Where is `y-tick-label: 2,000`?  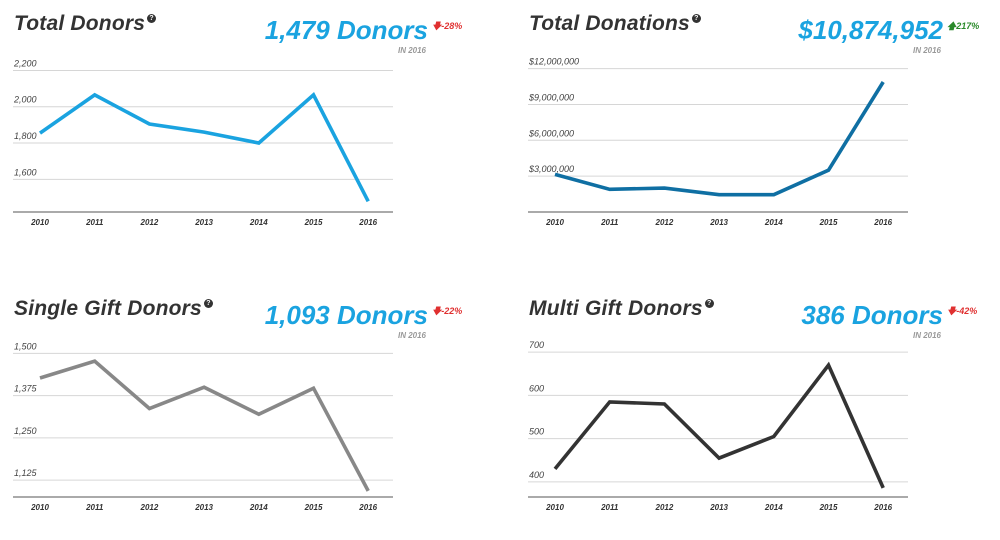
y-tick-label: 2,000 is located at coordinates (25, 100).